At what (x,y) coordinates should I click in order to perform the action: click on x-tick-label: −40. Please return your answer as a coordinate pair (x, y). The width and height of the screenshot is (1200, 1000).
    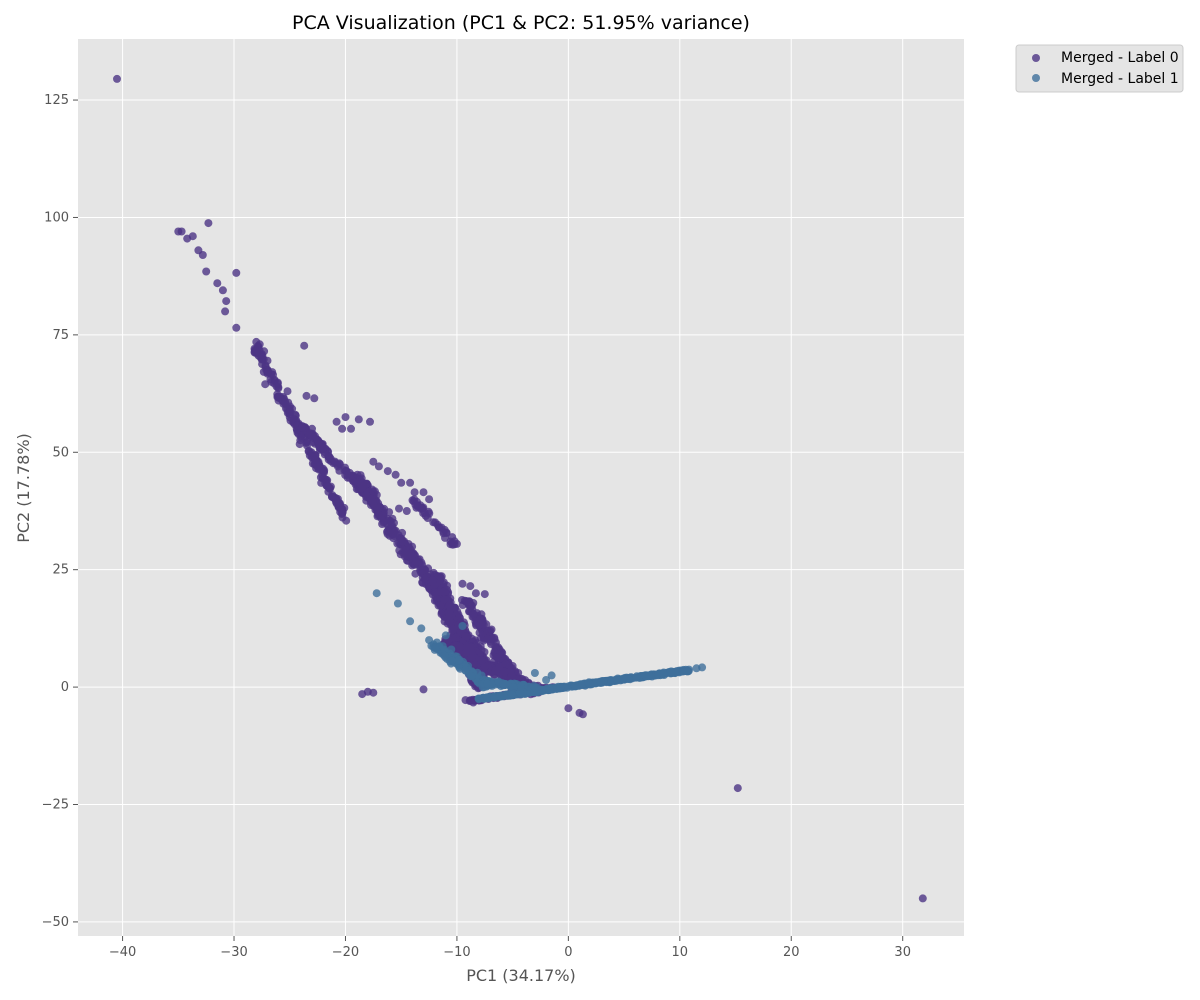
    Looking at the image, I should click on (122, 952).